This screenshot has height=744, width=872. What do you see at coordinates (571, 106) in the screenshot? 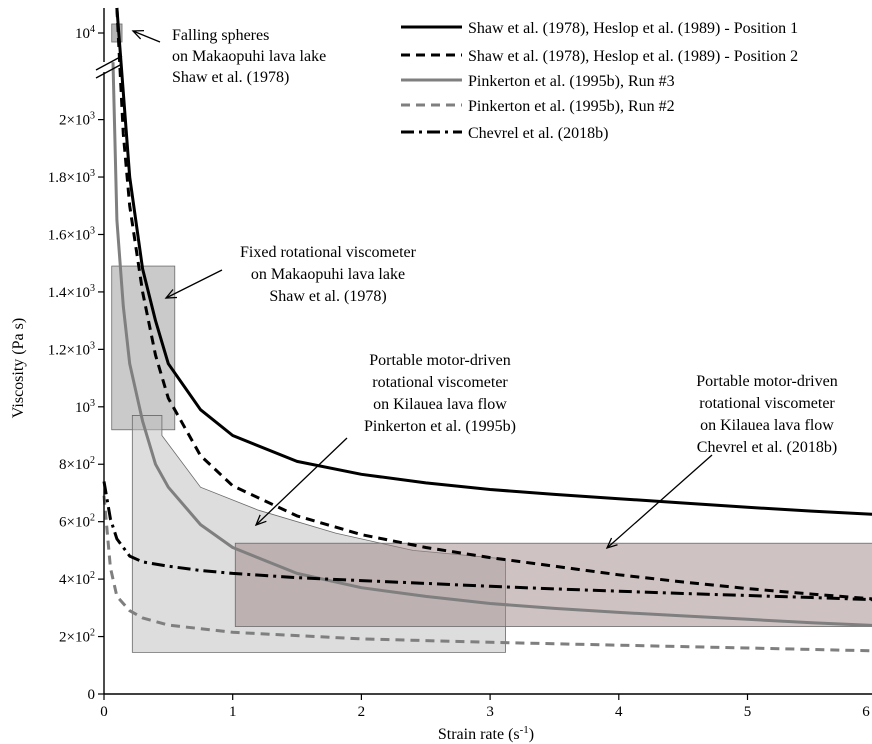
I see `legend-label: Pinkerton et al. (1995b), Run #2` at bounding box center [571, 106].